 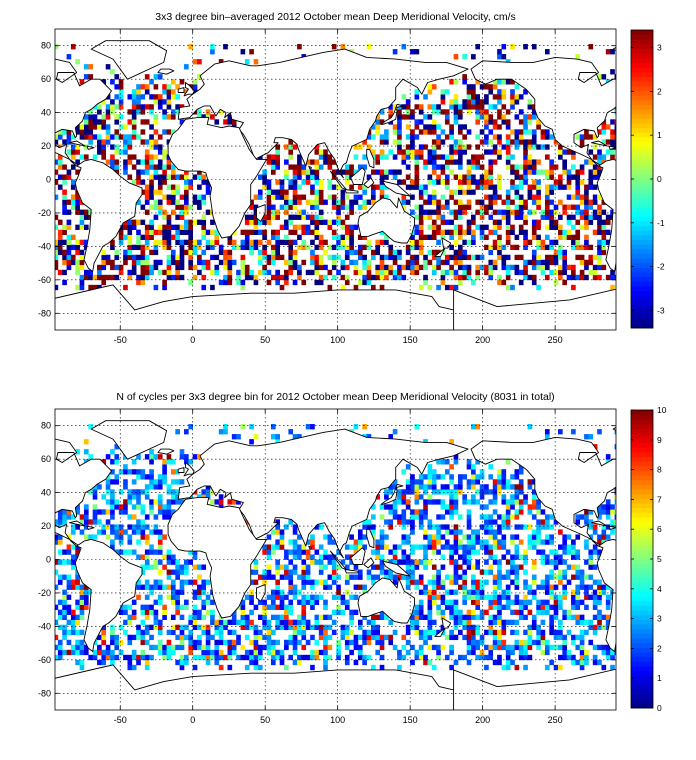 I want to click on land-polygon, so click(x=369, y=563).